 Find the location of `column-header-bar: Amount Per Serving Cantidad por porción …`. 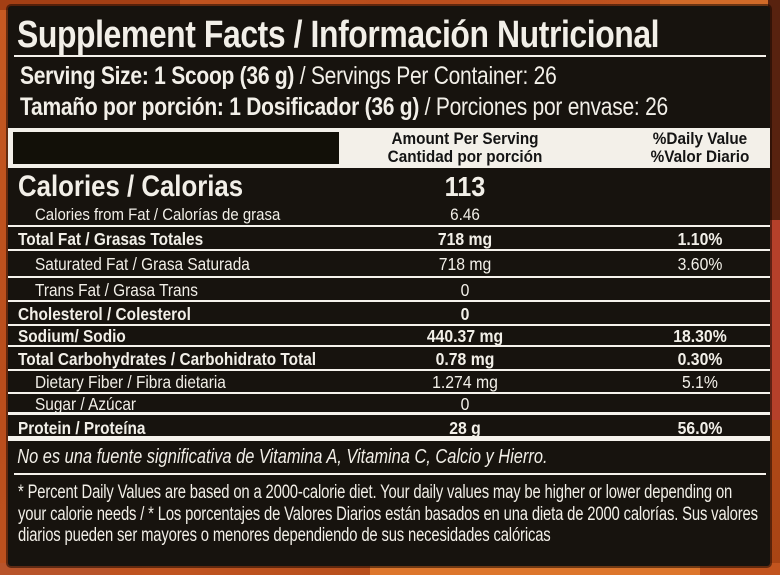

column-header-bar: Amount Per Serving Cantidad por porción … is located at coordinates (389, 148).